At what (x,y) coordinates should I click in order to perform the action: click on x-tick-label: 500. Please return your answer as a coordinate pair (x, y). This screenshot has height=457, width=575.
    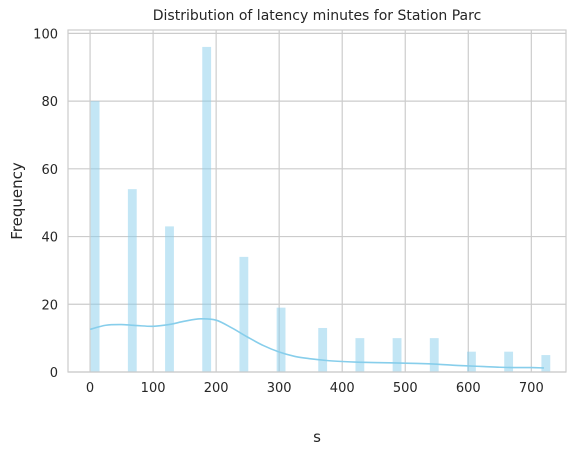
    Looking at the image, I should click on (405, 388).